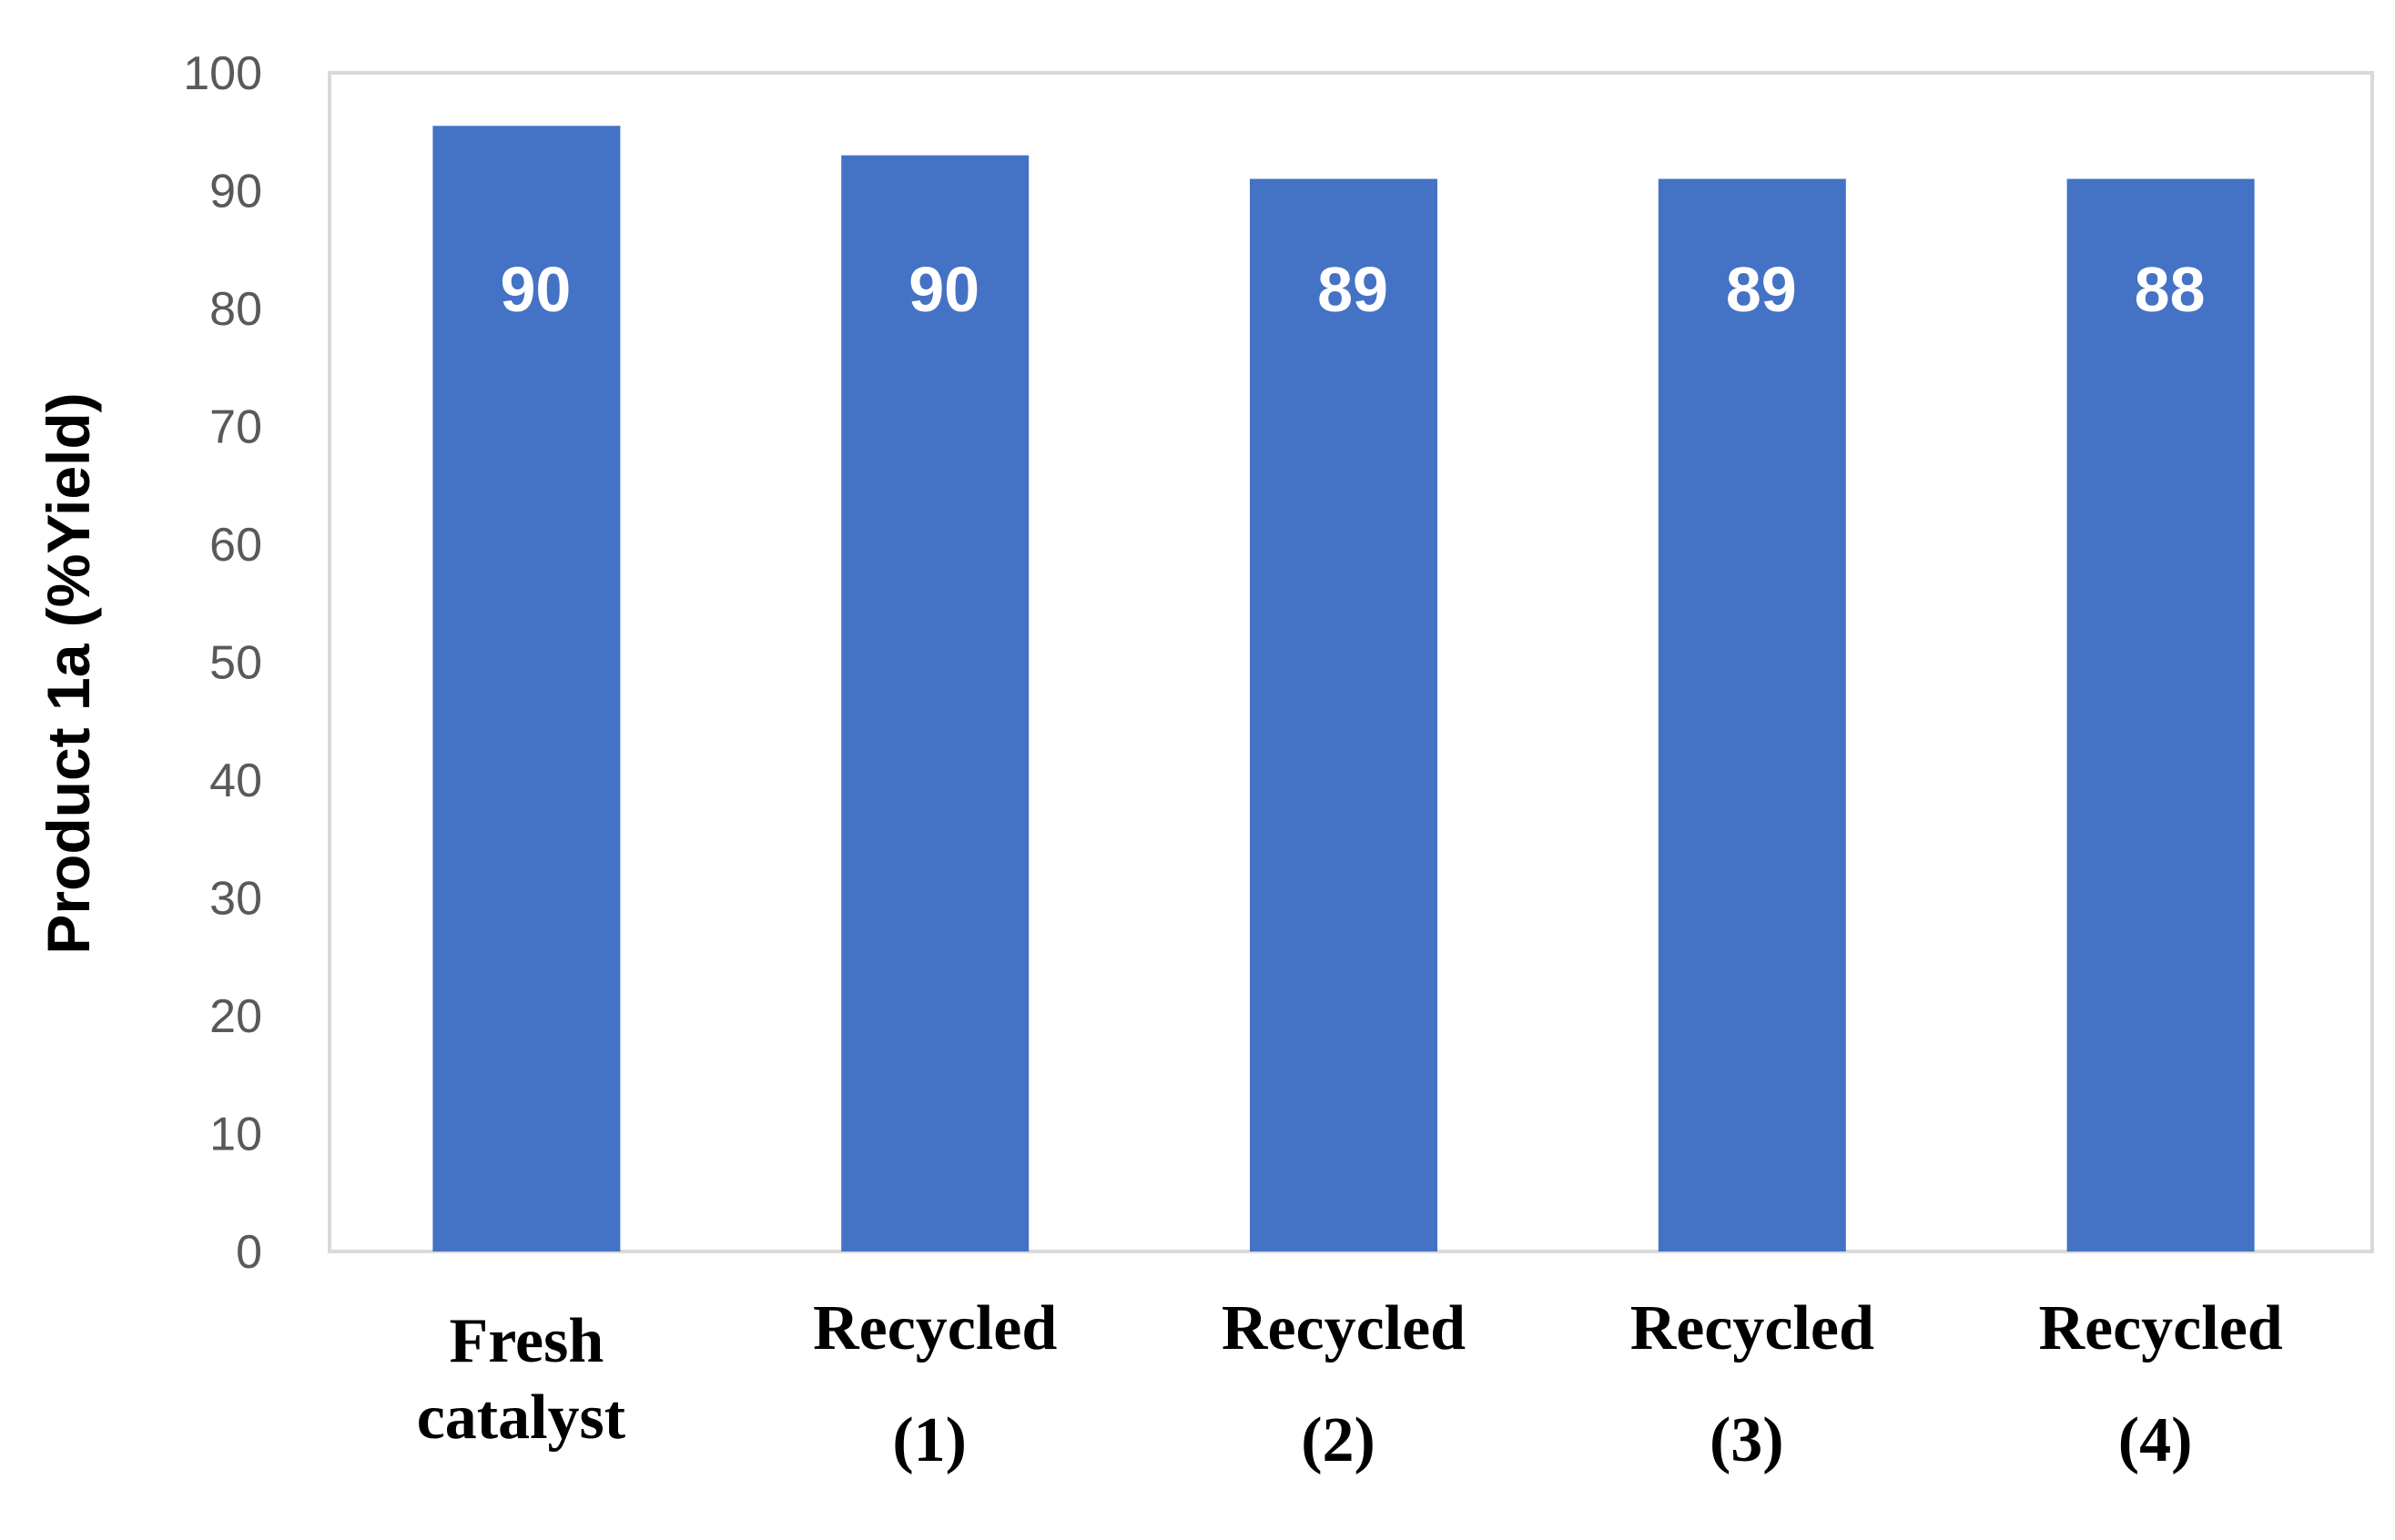 Image resolution: width=2395 pixels, height=1540 pixels. Describe the element at coordinates (535, 289) in the screenshot. I see `data-label-1: 90` at that location.